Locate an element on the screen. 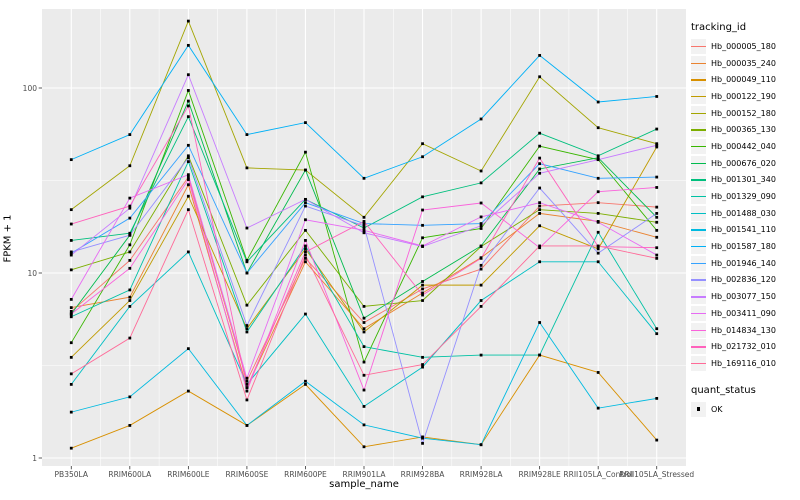 This screenshot has height=500, width=800. x-tick-label-RRIM928LE: RRIM928LE is located at coordinates (539, 474).